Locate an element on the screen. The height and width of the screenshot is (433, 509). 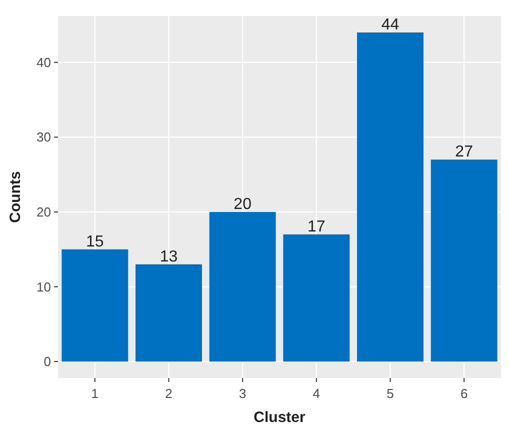
y-tick-label: 30 is located at coordinates (43, 137).